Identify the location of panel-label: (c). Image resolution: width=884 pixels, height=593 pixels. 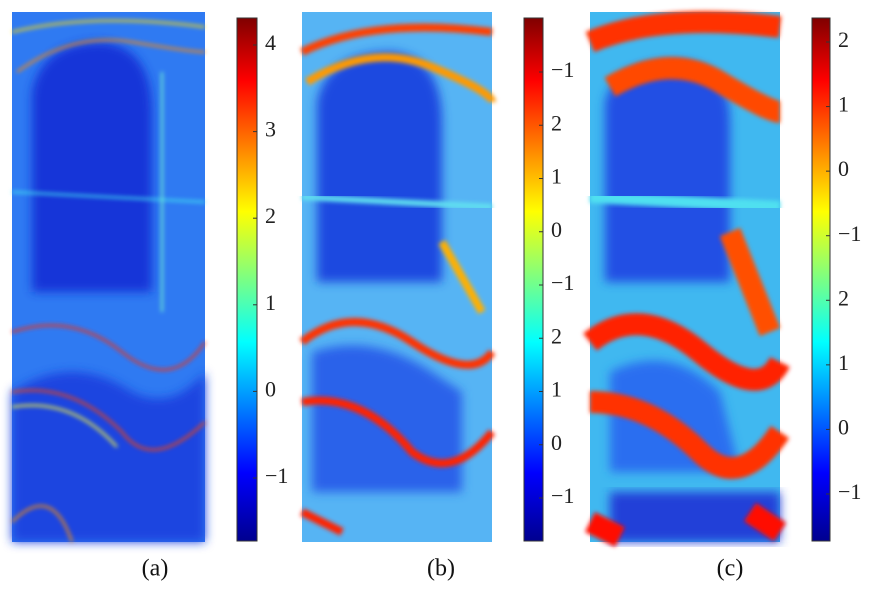
(730, 569).